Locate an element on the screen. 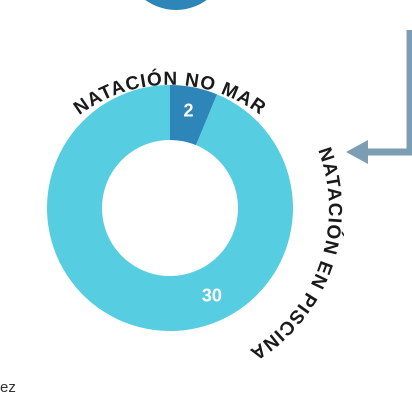 The width and height of the screenshot is (412, 406). slice is located at coordinates (194, 115).